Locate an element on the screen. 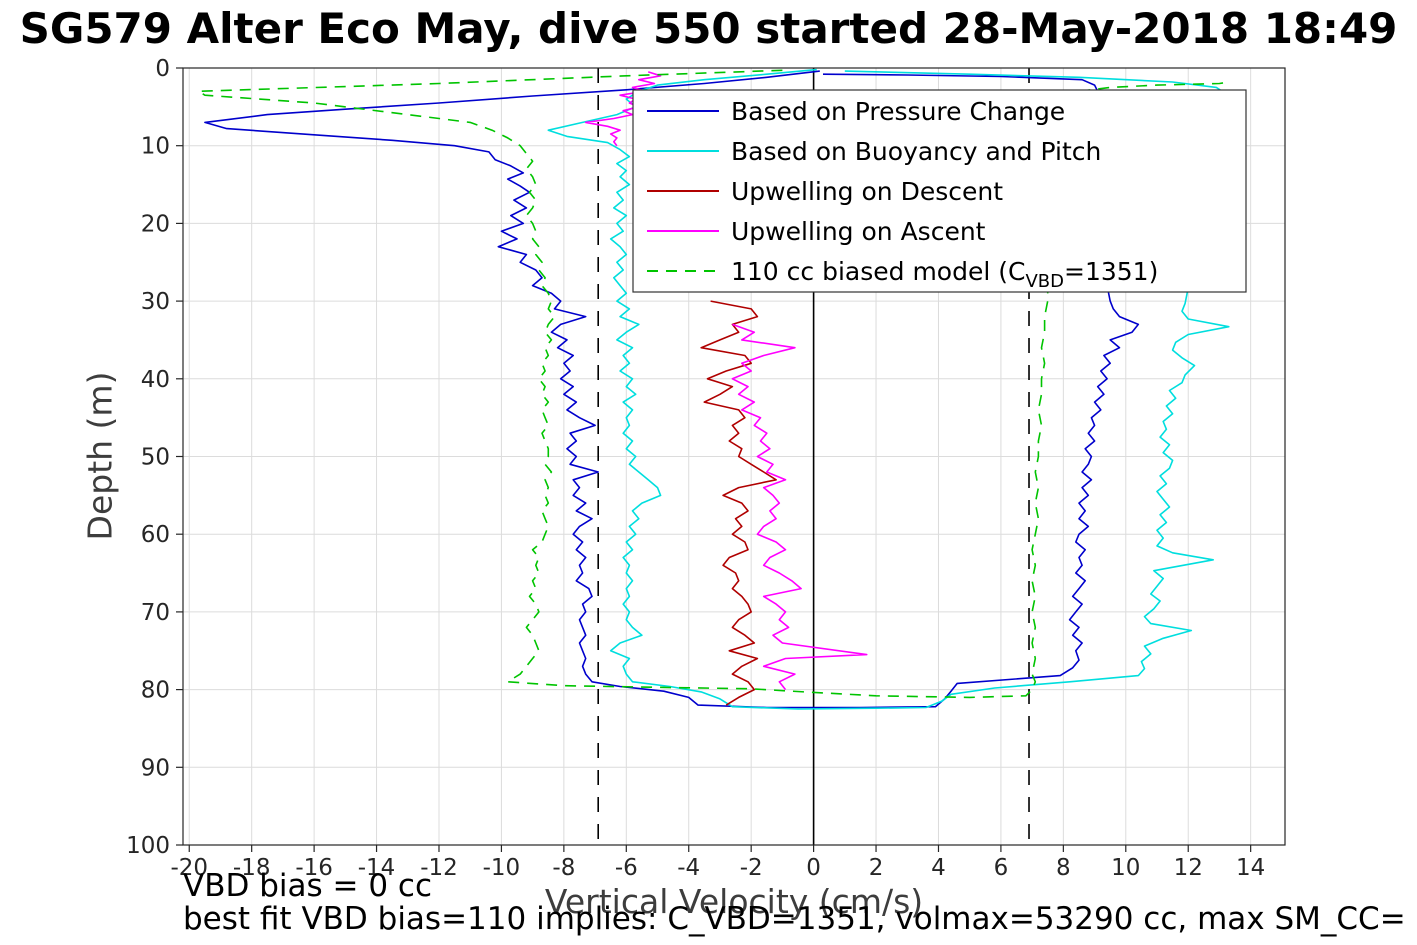 This screenshot has width=1417, height=945. y-tick-label: 80 is located at coordinates (155, 691).